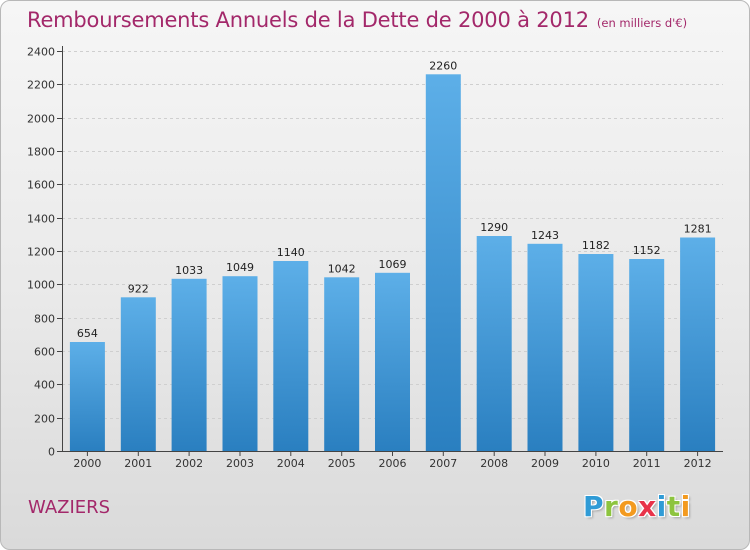  I want to click on y-tick-label: 400, so click(44, 385).